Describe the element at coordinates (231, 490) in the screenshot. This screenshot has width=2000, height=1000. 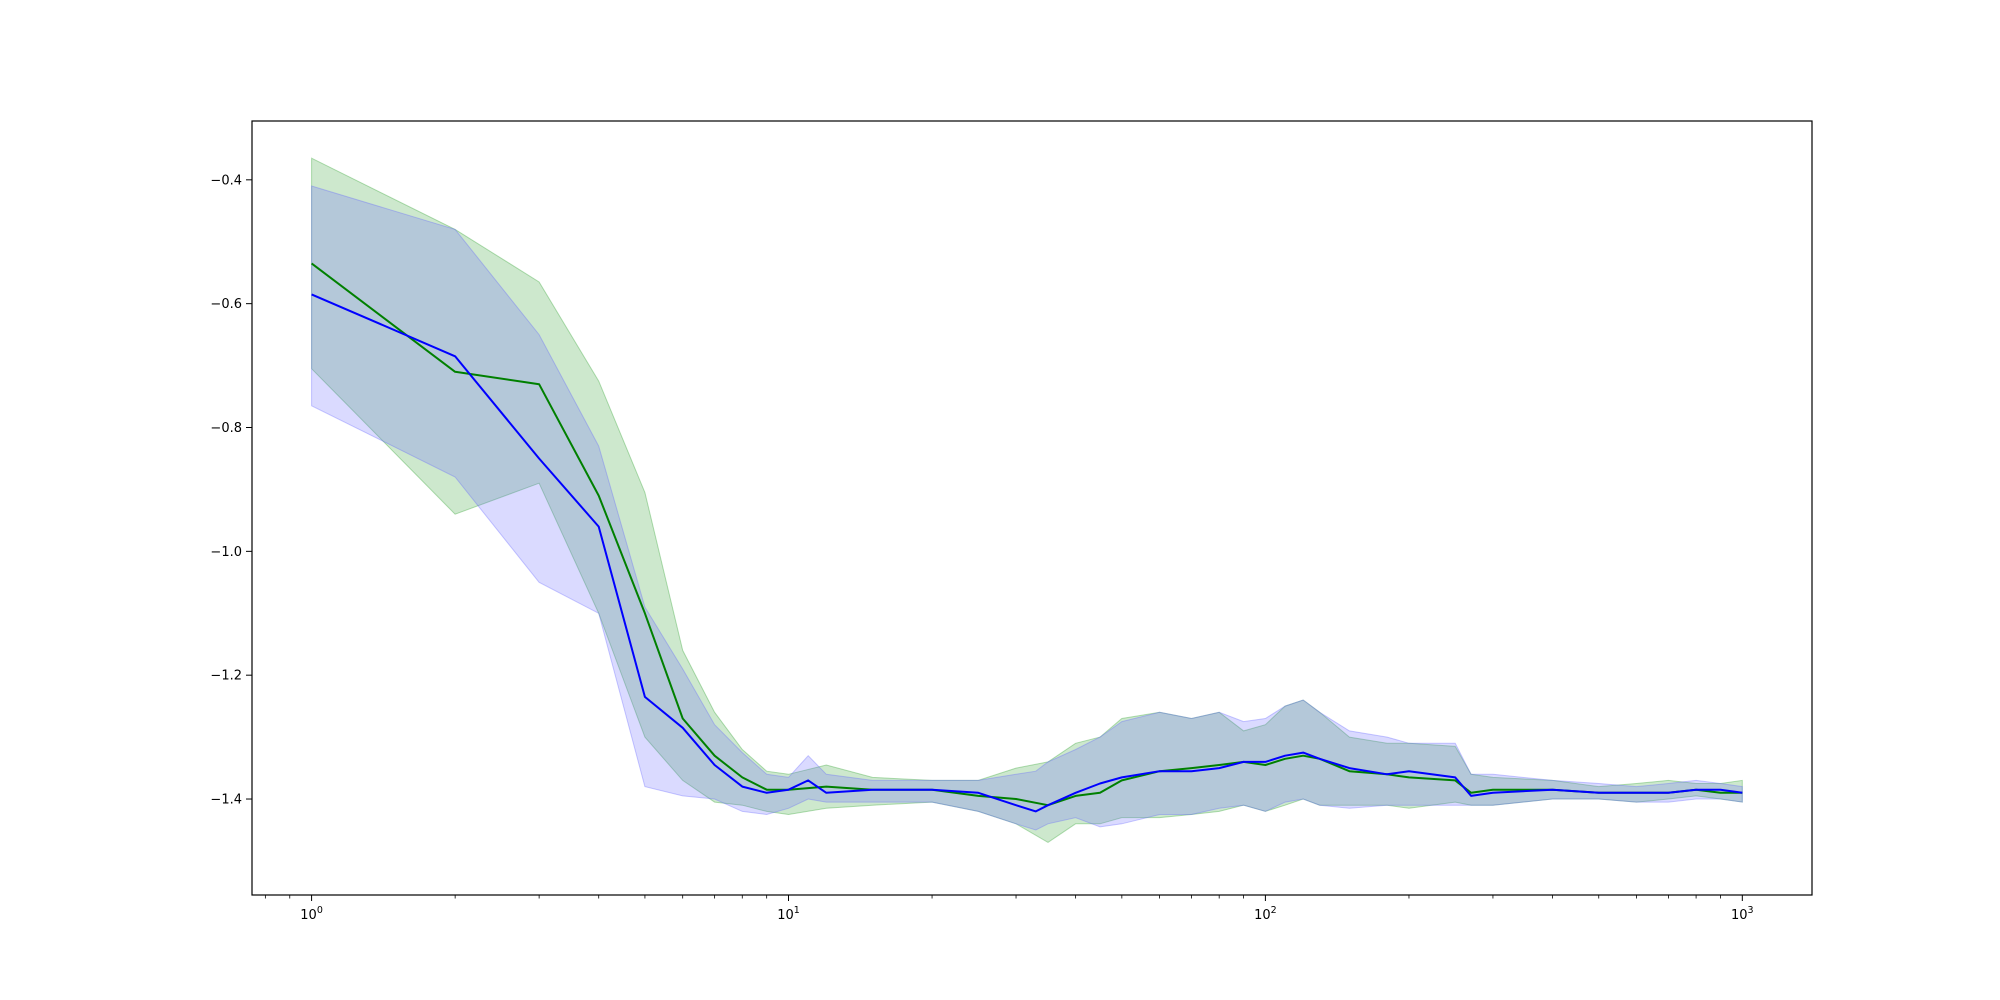
I see `y-axis: −0.4 −0.6 −0.8 −1.0 −1.2 −1.4` at that location.